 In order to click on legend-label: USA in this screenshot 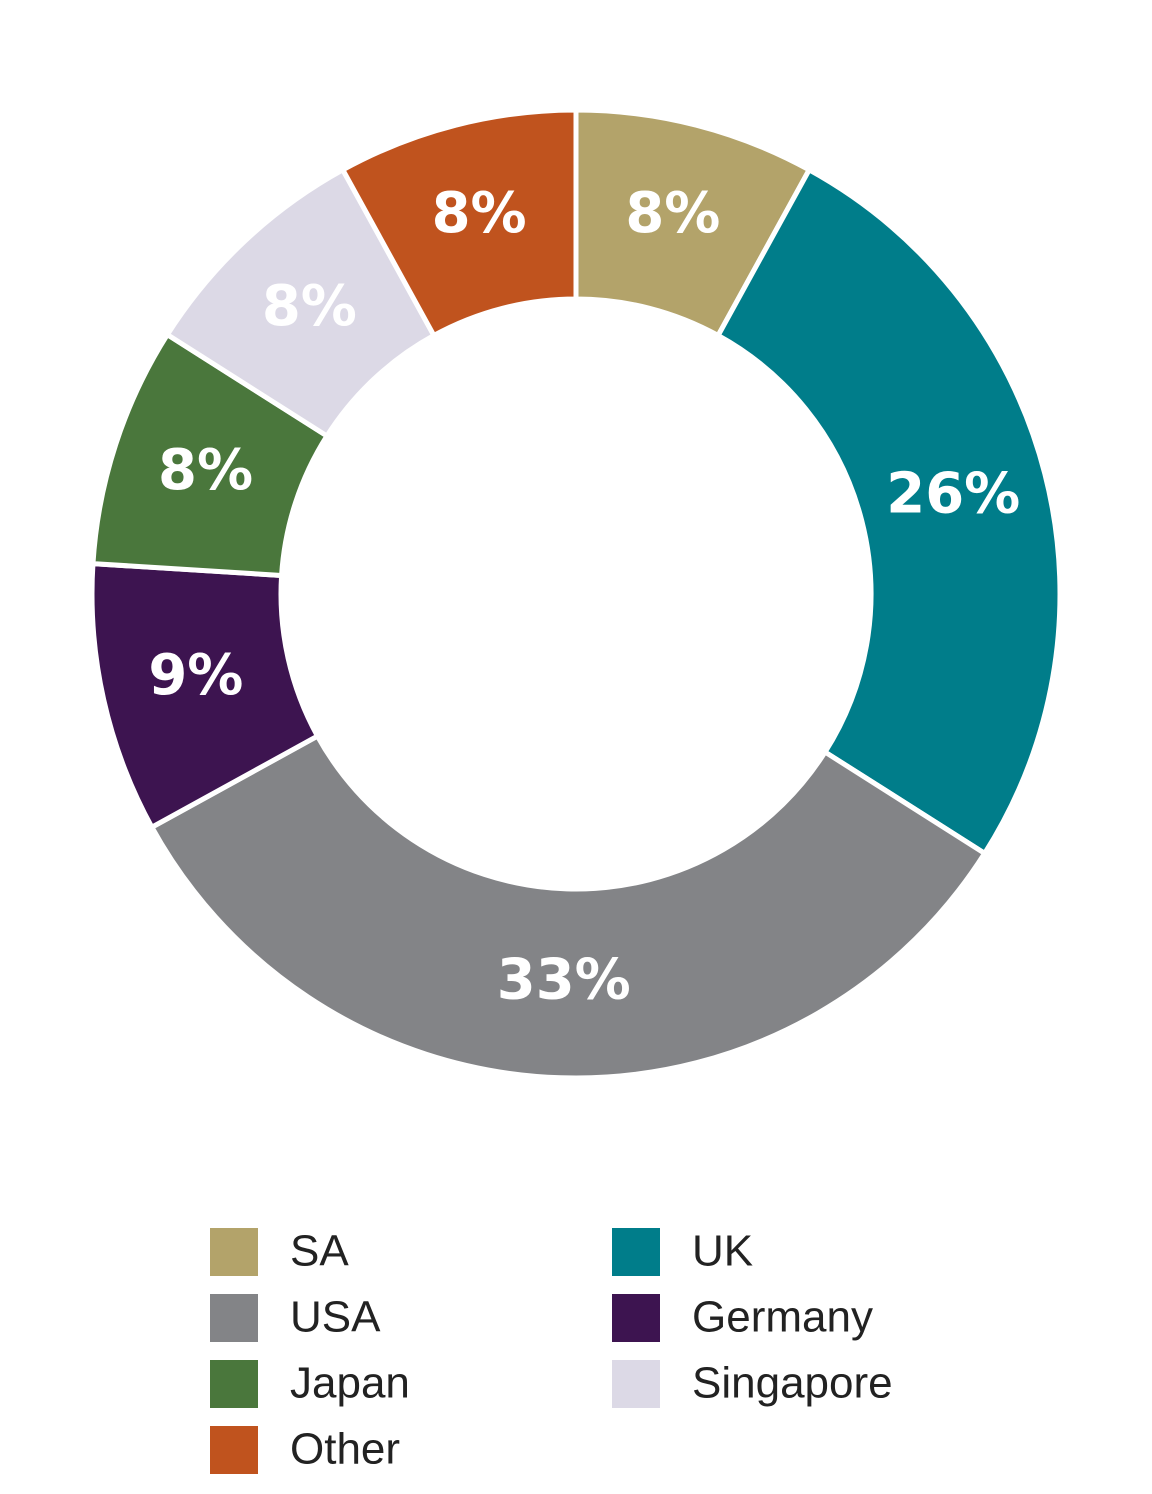, I will do `click(335, 1317)`.